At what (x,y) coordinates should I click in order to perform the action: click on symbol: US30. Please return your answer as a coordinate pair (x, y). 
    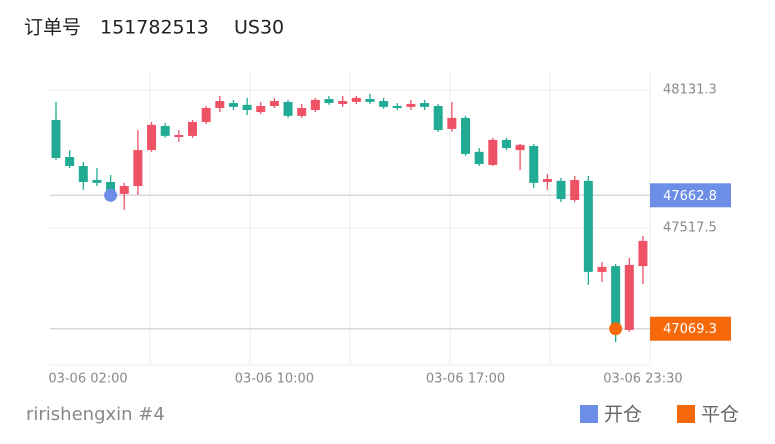
    Looking at the image, I should click on (259, 28).